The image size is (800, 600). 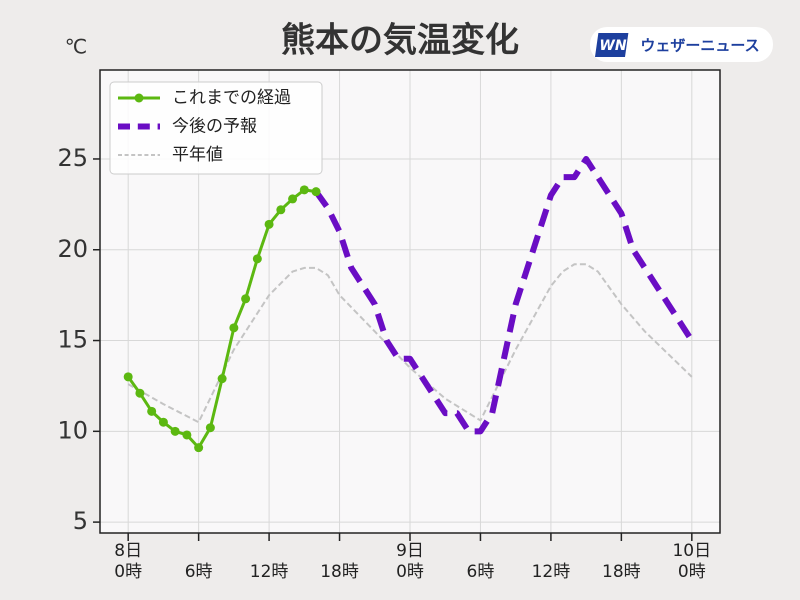 I want to click on legend-marker, so click(x=139, y=98).